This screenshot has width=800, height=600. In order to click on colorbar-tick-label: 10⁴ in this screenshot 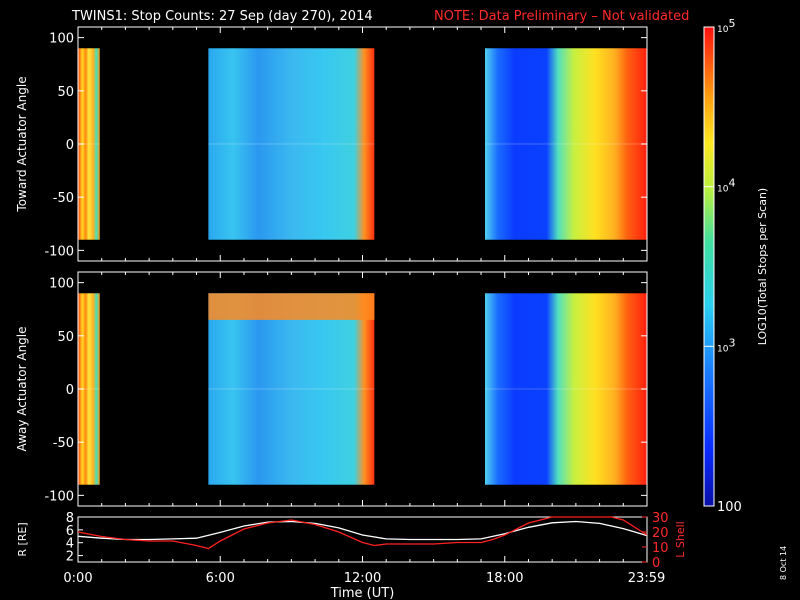, I will do `click(726, 186)`.